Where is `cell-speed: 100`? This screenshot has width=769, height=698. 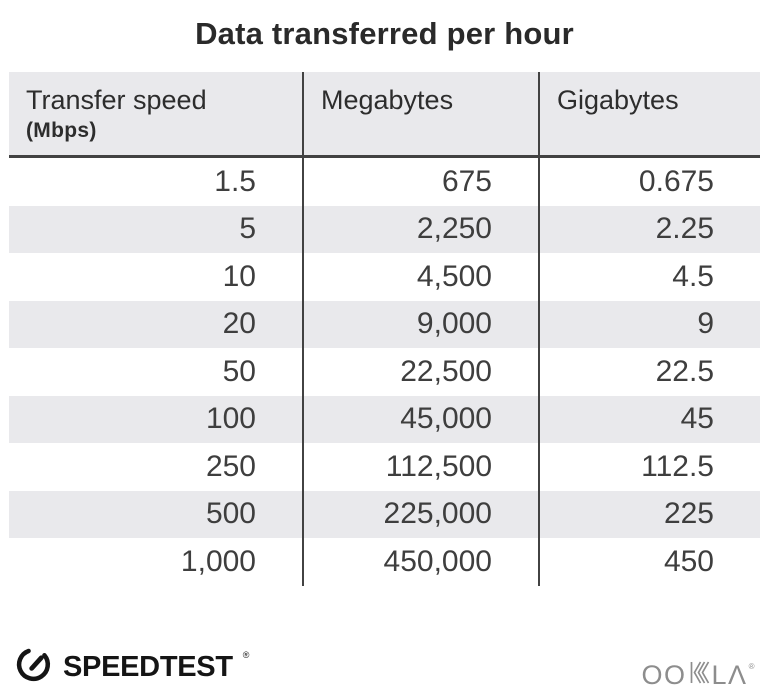 cell-speed: 100 is located at coordinates (230, 419).